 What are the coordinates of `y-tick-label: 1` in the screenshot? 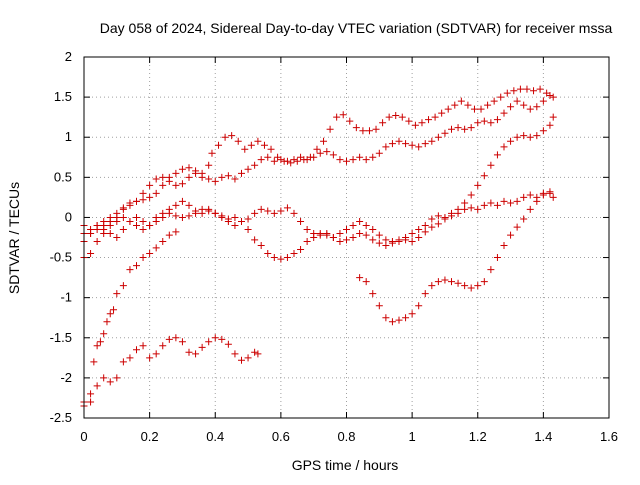 It's located at (68, 136).